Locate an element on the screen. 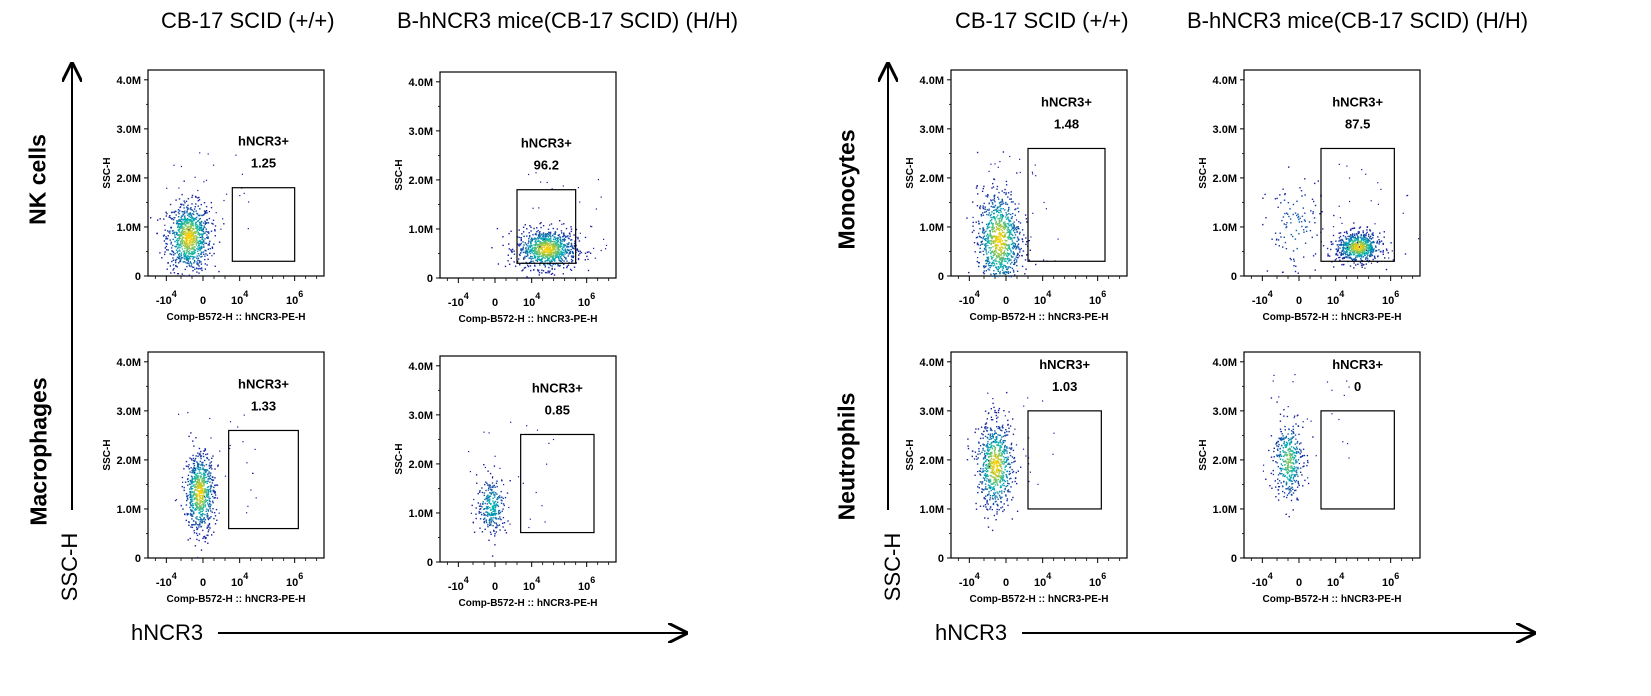  x-tick-label: 10⁶ is located at coordinates (586, 584).